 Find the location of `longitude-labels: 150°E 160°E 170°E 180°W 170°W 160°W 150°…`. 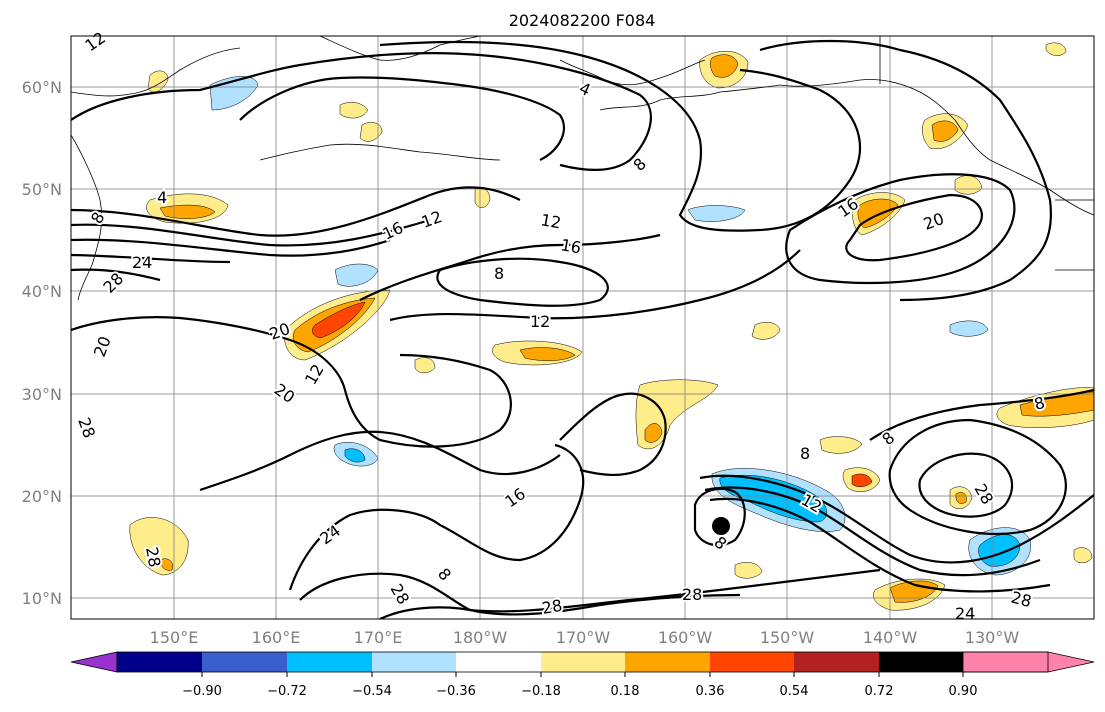

longitude-labels: 150°E 160°E 170°E 180°W 170°W 160°W 150°… is located at coordinates (585, 637).